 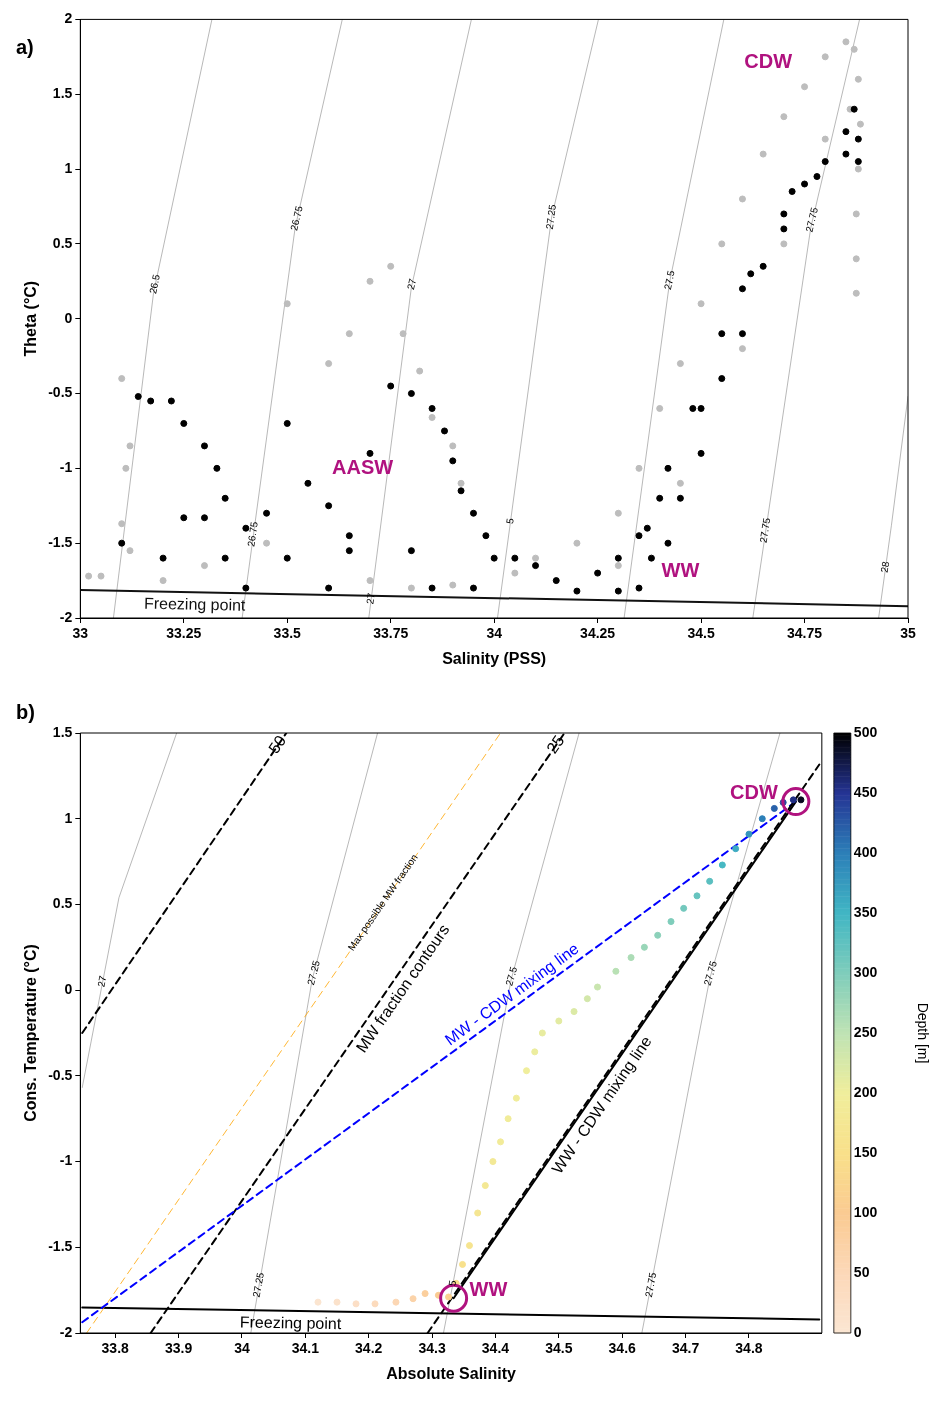 I want to click on x-tick-label: 34.1, so click(x=305, y=1348).